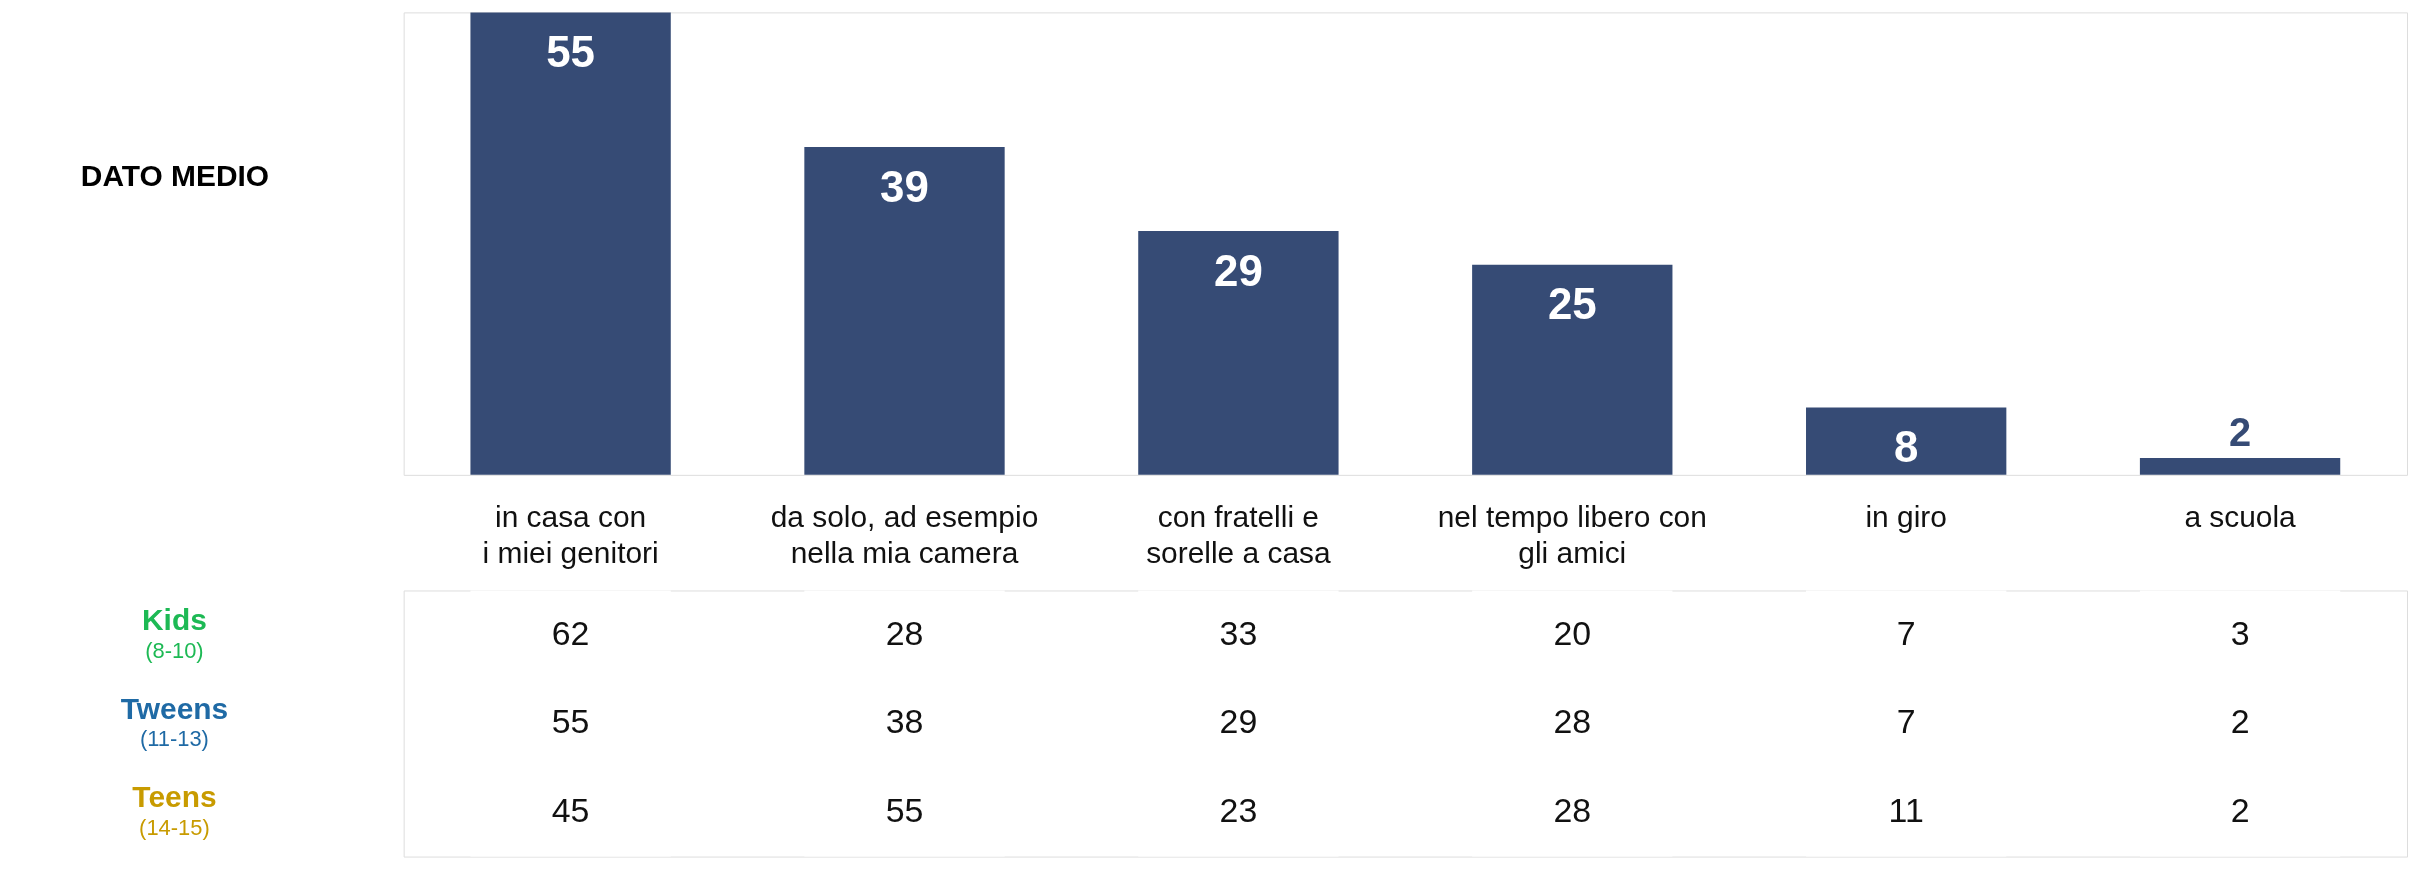 Image resolution: width=2413 pixels, height=870 pixels. What do you see at coordinates (1238, 632) in the screenshot?
I see `data-label: 33` at bounding box center [1238, 632].